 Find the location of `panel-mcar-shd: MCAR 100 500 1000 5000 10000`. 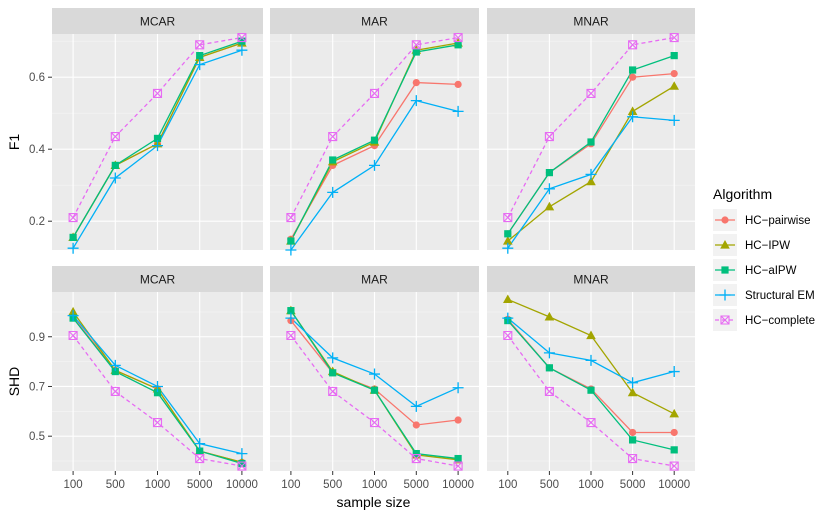

panel-mcar-shd: MCAR 100 500 1000 5000 10000 is located at coordinates (157, 378).